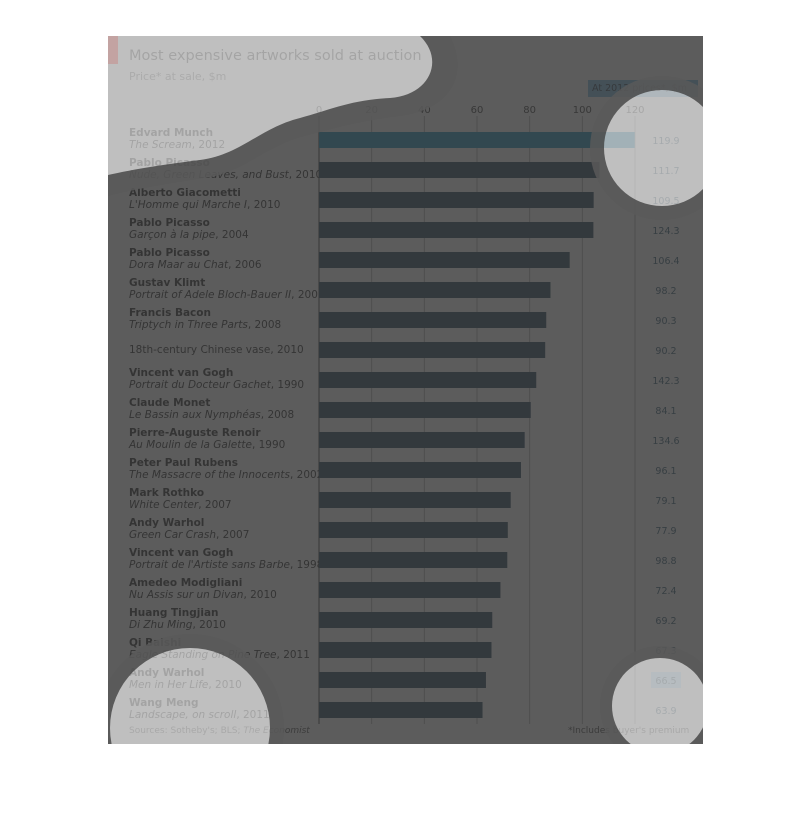  I want to click on x-tick-label: 120, so click(634, 110).